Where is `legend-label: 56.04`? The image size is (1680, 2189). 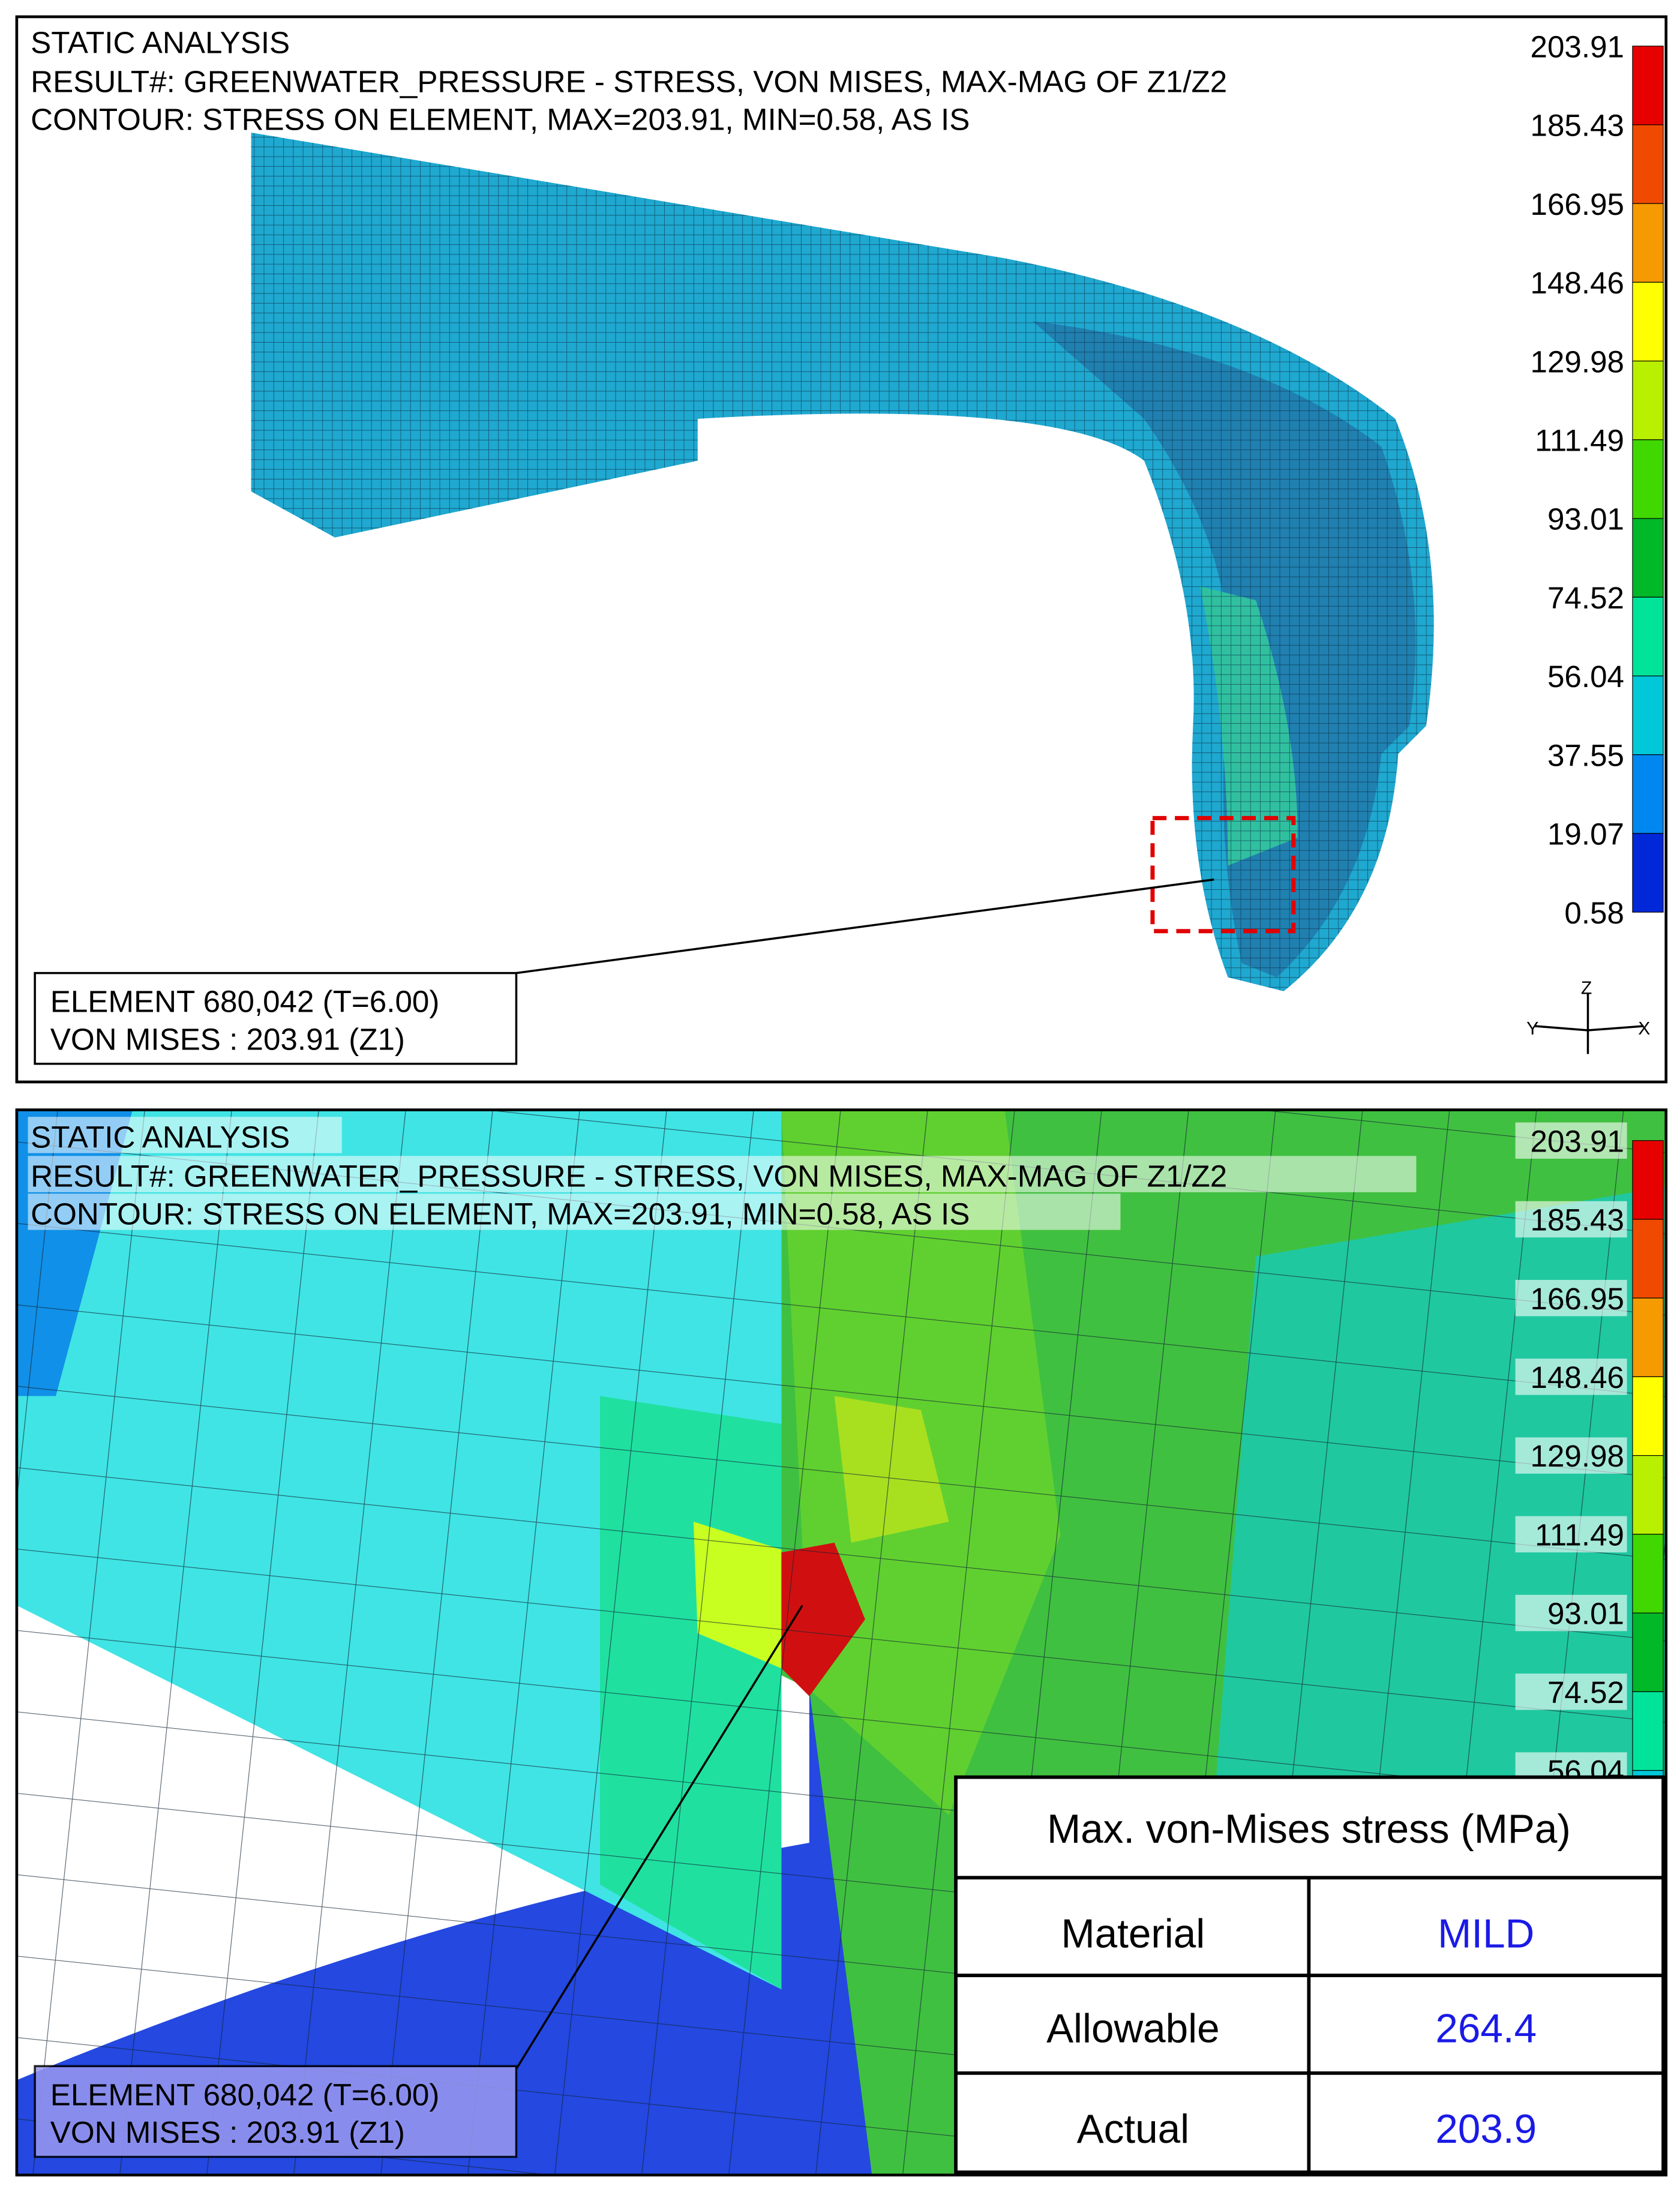 legend-label: 56.04 is located at coordinates (1585, 676).